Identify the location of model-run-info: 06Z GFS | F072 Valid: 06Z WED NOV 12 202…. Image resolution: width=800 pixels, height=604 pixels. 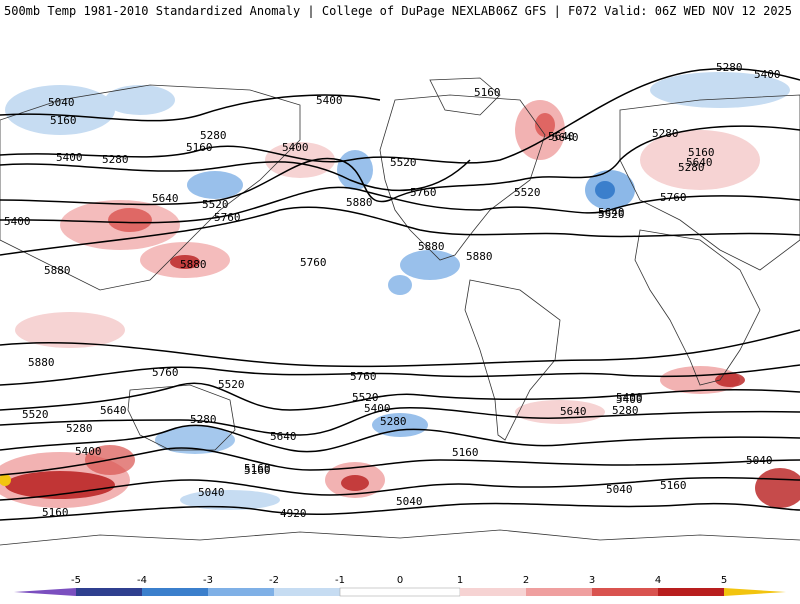
(643, 11).